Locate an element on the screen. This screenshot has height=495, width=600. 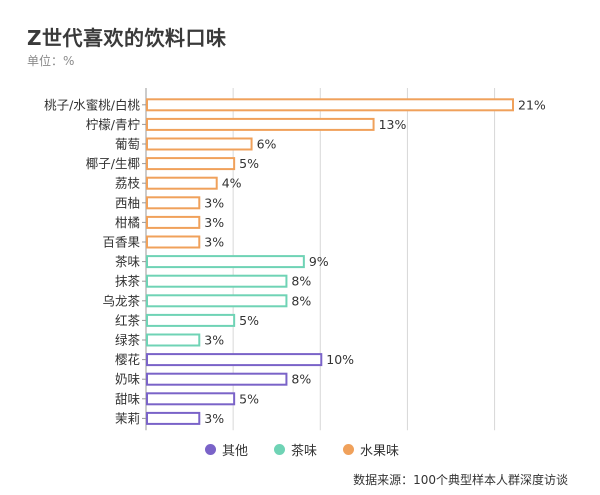
value-label: 9% is located at coordinates (319, 261).